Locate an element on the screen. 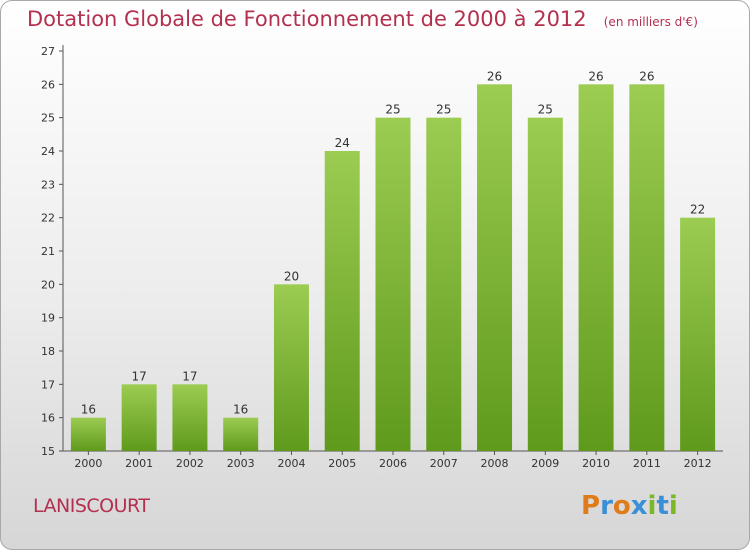  y-tick-label: 27 is located at coordinates (48, 51).